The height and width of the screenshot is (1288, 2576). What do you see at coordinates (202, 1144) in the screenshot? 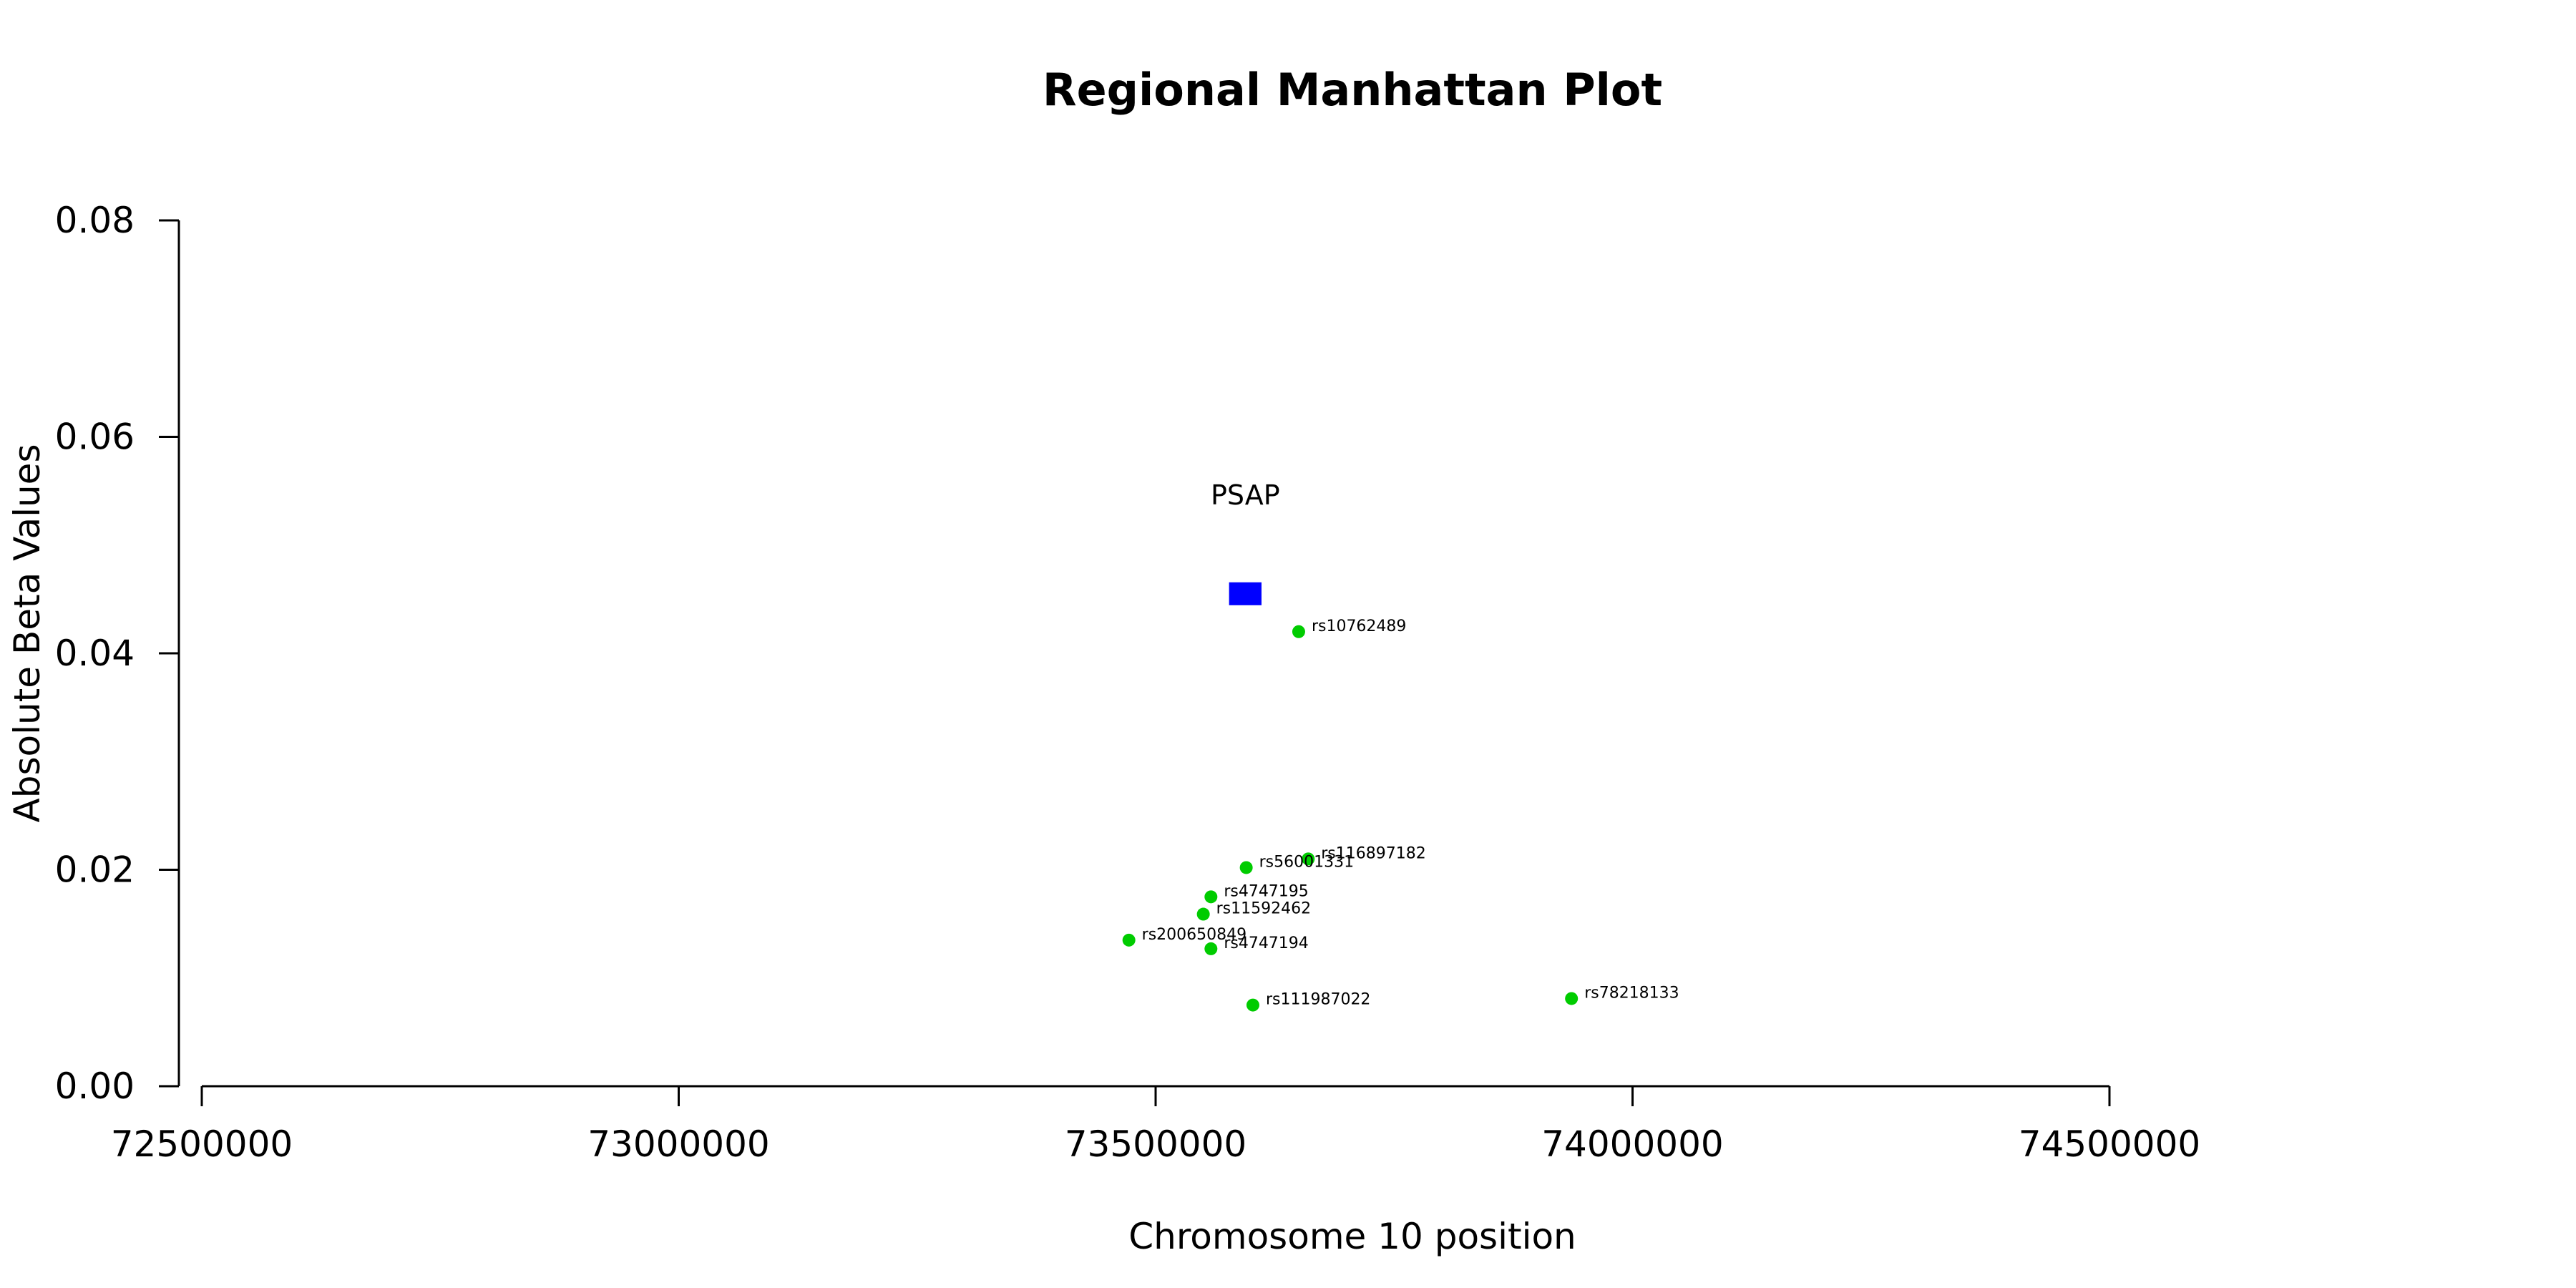
I see `x-tick-label: 72500000` at bounding box center [202, 1144].